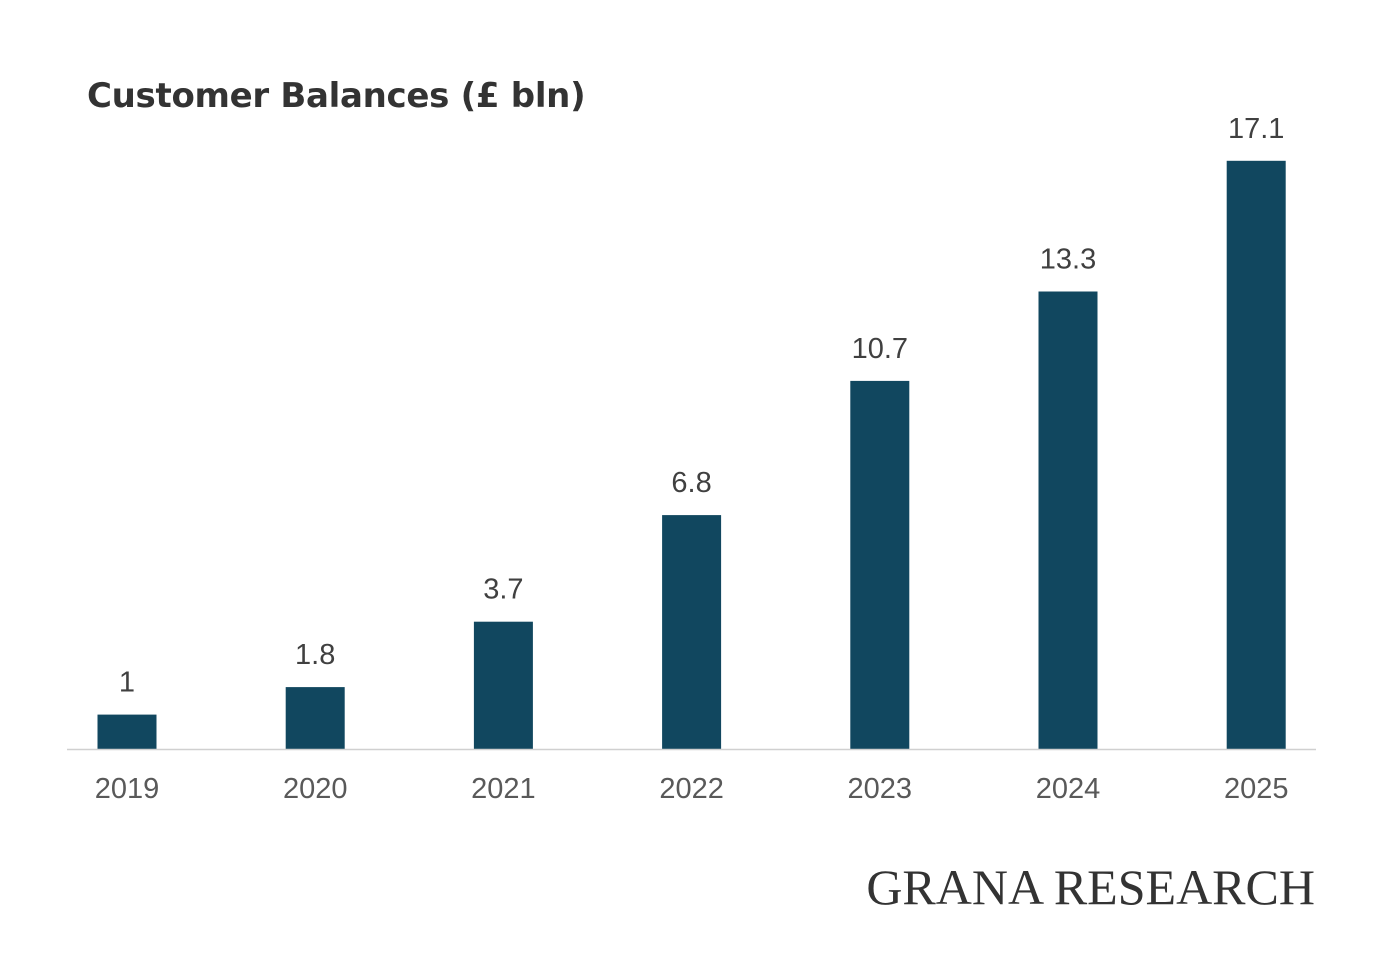  What do you see at coordinates (880, 789) in the screenshot?
I see `x-tick-label-2023: 2023` at bounding box center [880, 789].